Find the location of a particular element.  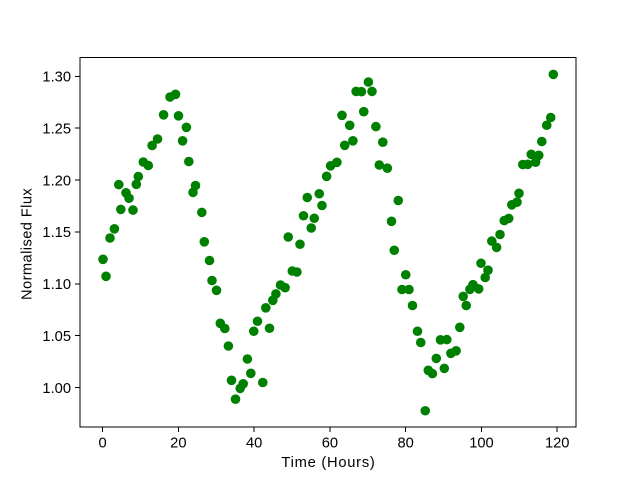

svg-text: 1.10 is located at coordinates (56, 285).